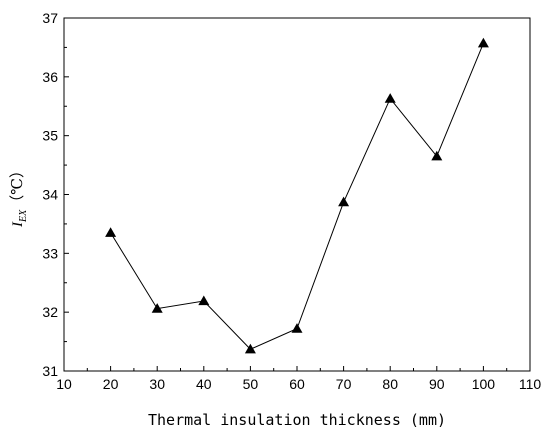 Image resolution: width=550 pixels, height=436 pixels. Describe the element at coordinates (50, 312) in the screenshot. I see `y-tick-label: 32` at that location.